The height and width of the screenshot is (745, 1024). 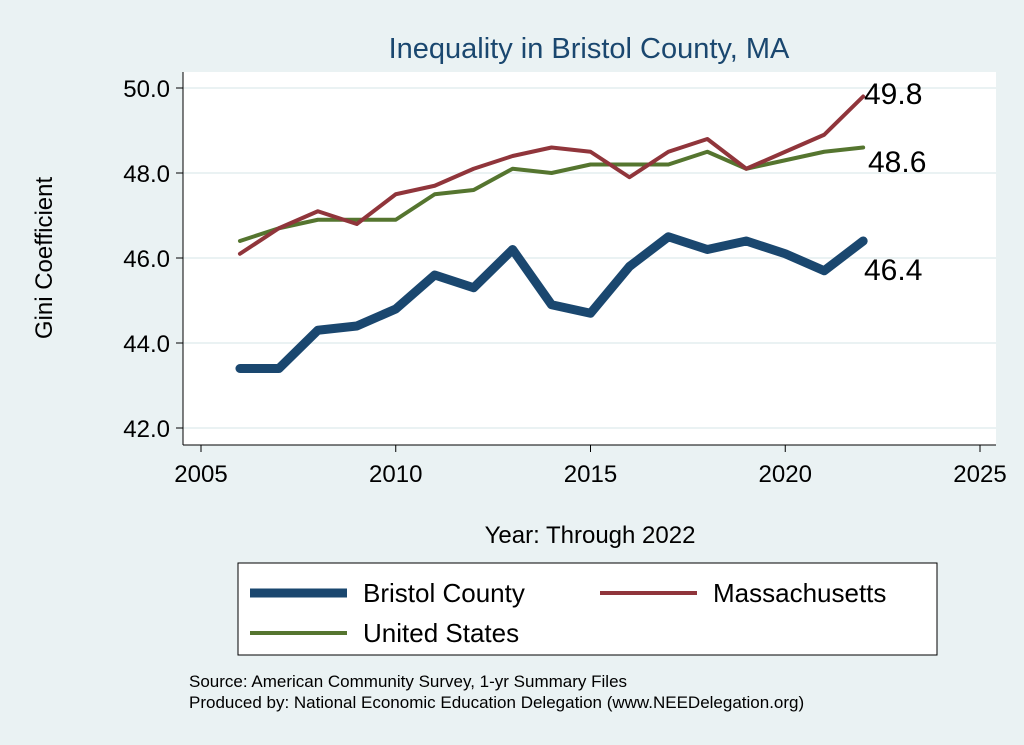 What do you see at coordinates (146, 89) in the screenshot?
I see `y-tick-label: 50.0` at bounding box center [146, 89].